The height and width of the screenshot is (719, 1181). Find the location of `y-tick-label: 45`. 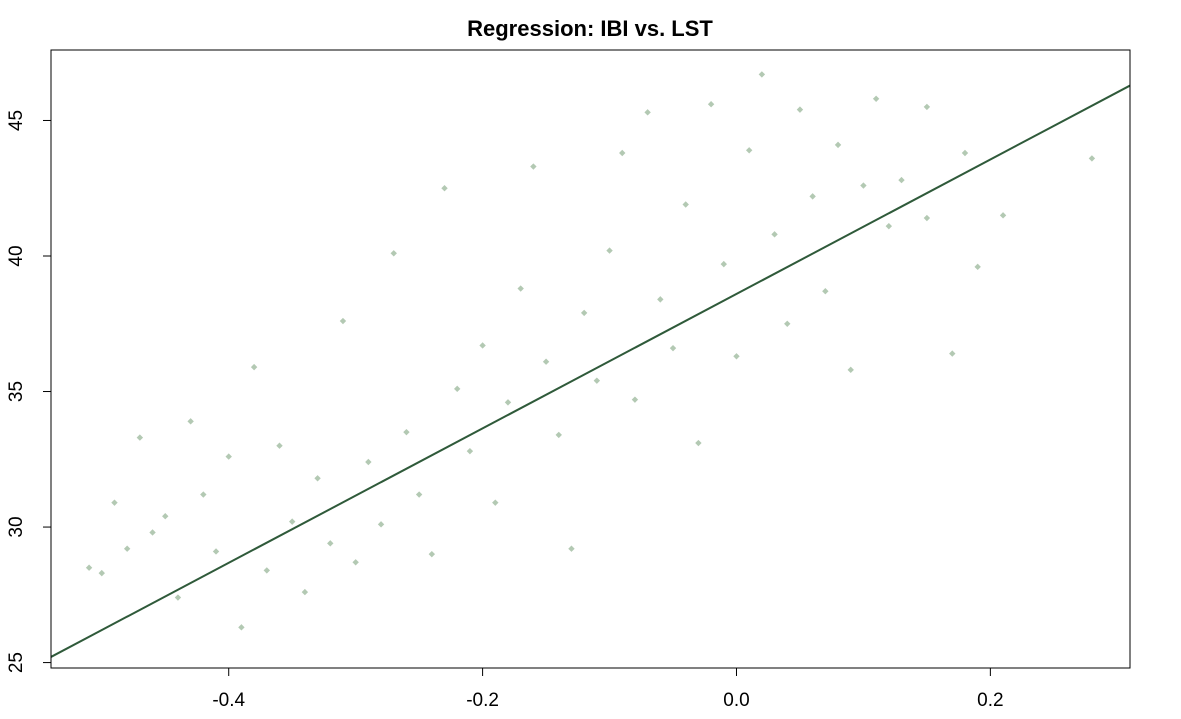

y-tick-label: 45 is located at coordinates (16, 120).